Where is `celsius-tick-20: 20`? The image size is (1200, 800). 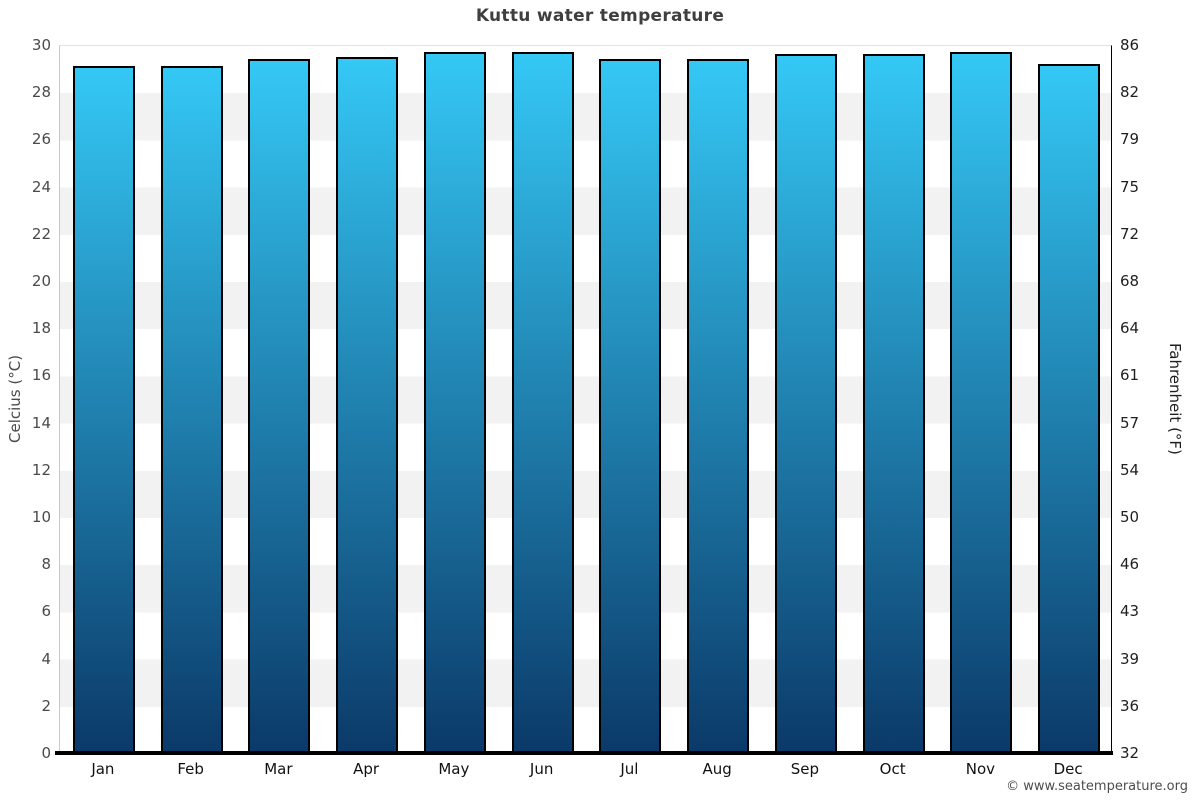 celsius-tick-20: 20 is located at coordinates (41, 281).